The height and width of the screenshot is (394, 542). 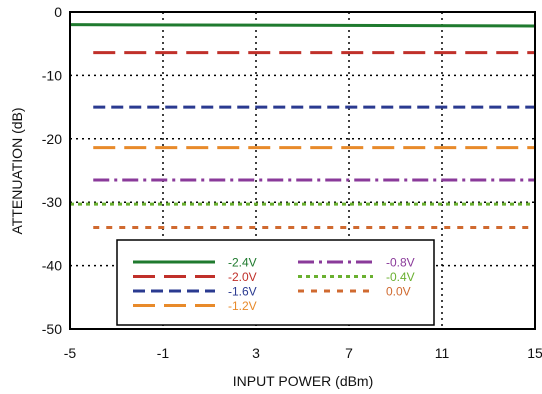 What do you see at coordinates (303, 381) in the screenshot?
I see `x-axis-title: INPUT POWER (dBm)` at bounding box center [303, 381].